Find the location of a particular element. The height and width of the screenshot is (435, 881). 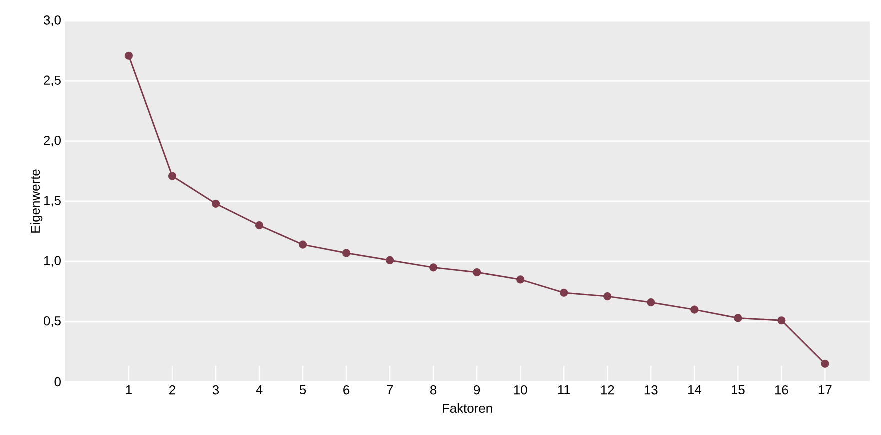

x-tick-label: 6 is located at coordinates (347, 390).